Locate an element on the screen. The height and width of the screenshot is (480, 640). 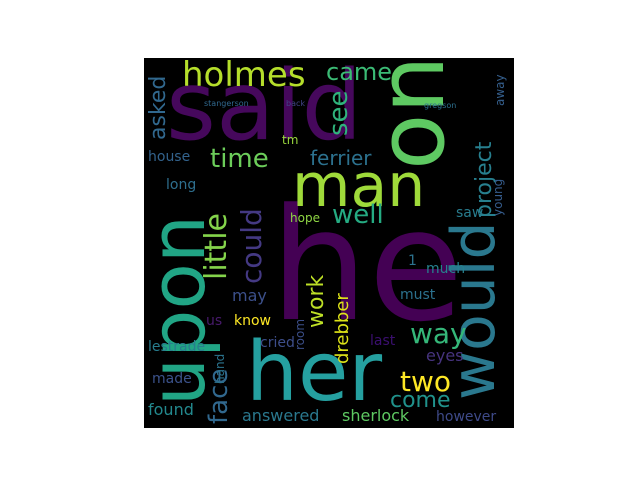
word-came: came is located at coordinates (359, 72).